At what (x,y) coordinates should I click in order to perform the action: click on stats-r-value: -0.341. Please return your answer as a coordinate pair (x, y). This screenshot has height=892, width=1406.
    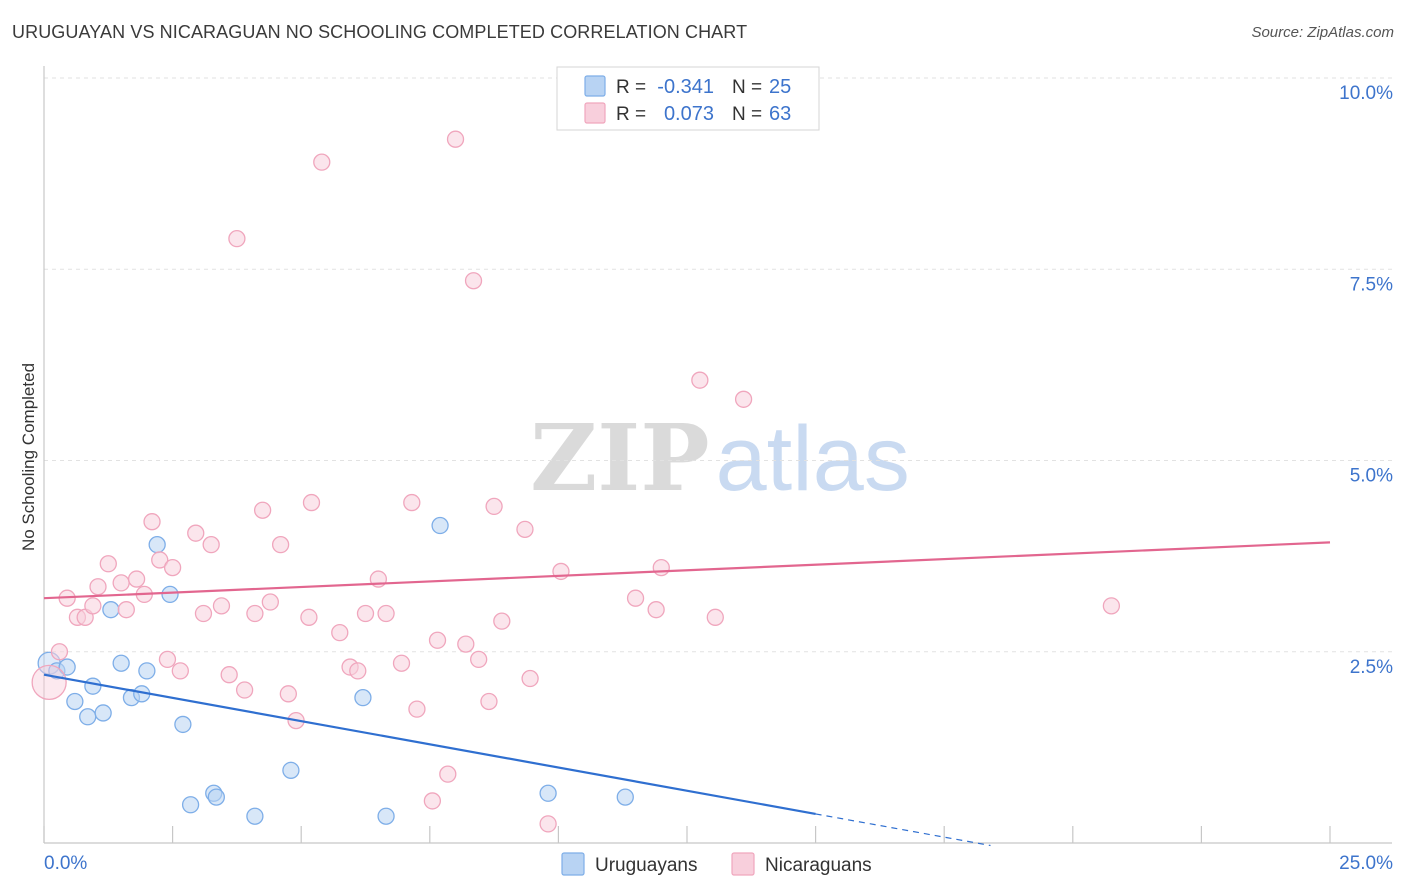
    Looking at the image, I should click on (685, 87).